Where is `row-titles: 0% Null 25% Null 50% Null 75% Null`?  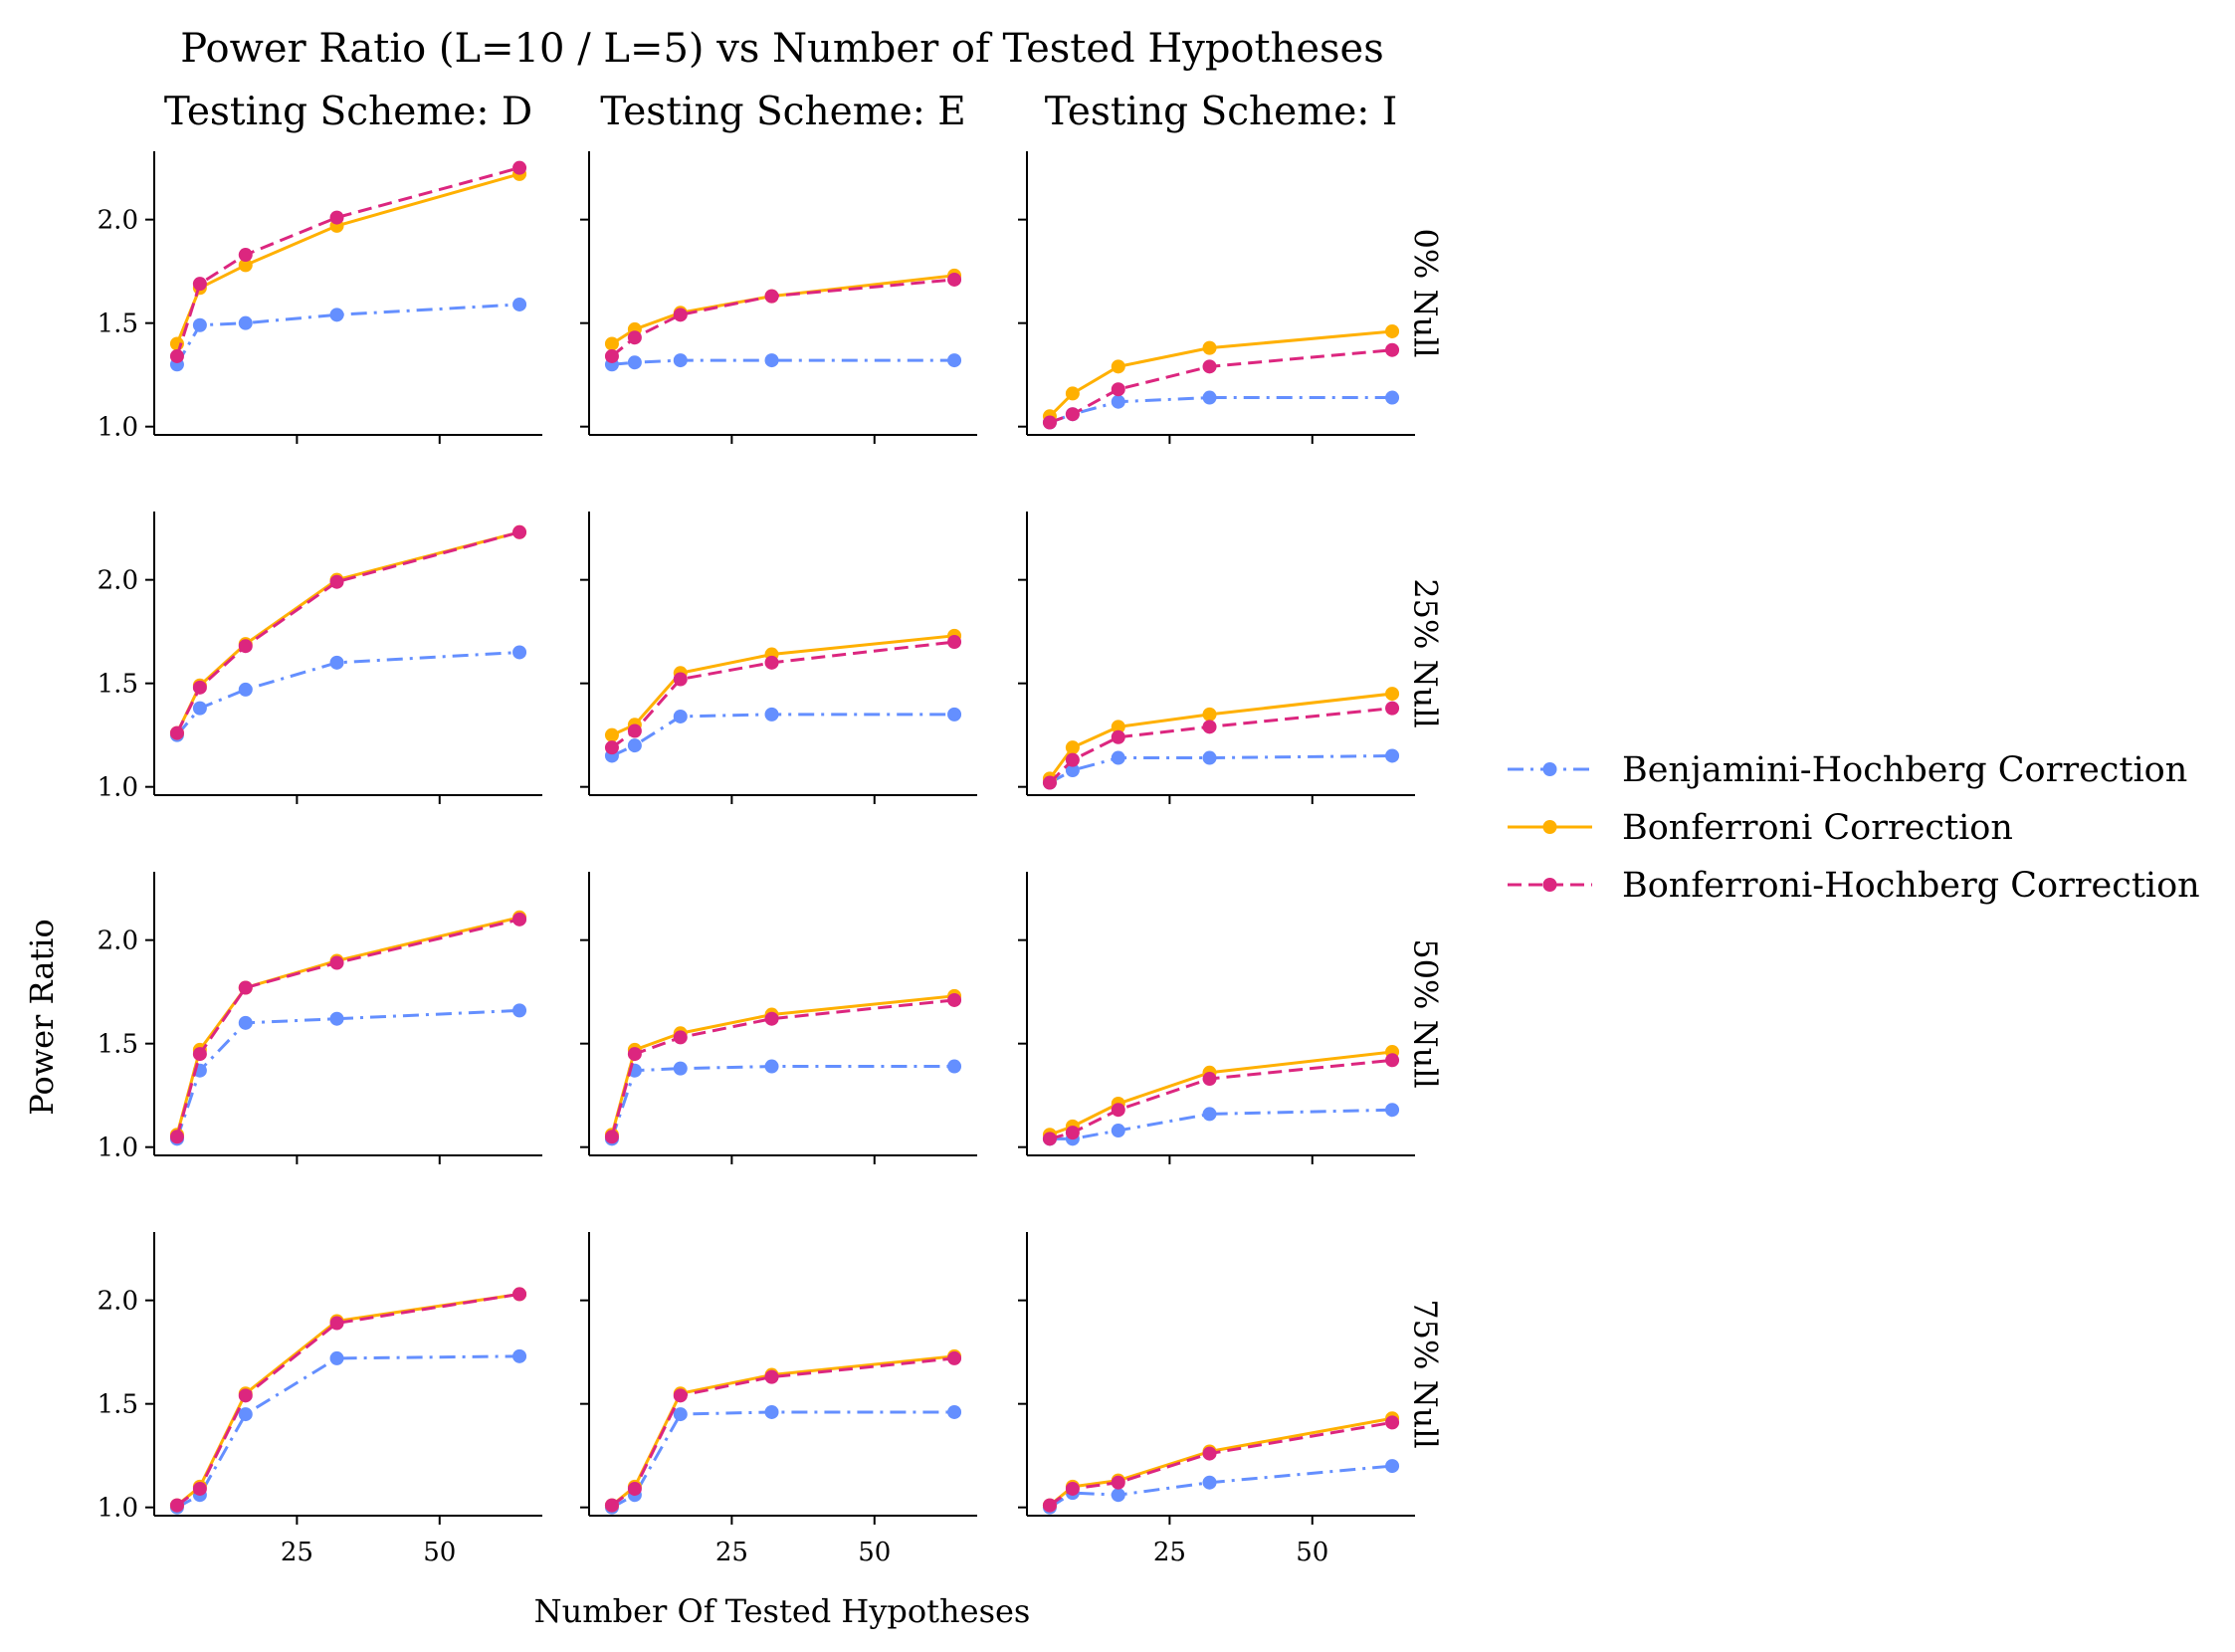 row-titles: 0% Null 25% Null 50% Null 75% Null is located at coordinates (1426, 838).